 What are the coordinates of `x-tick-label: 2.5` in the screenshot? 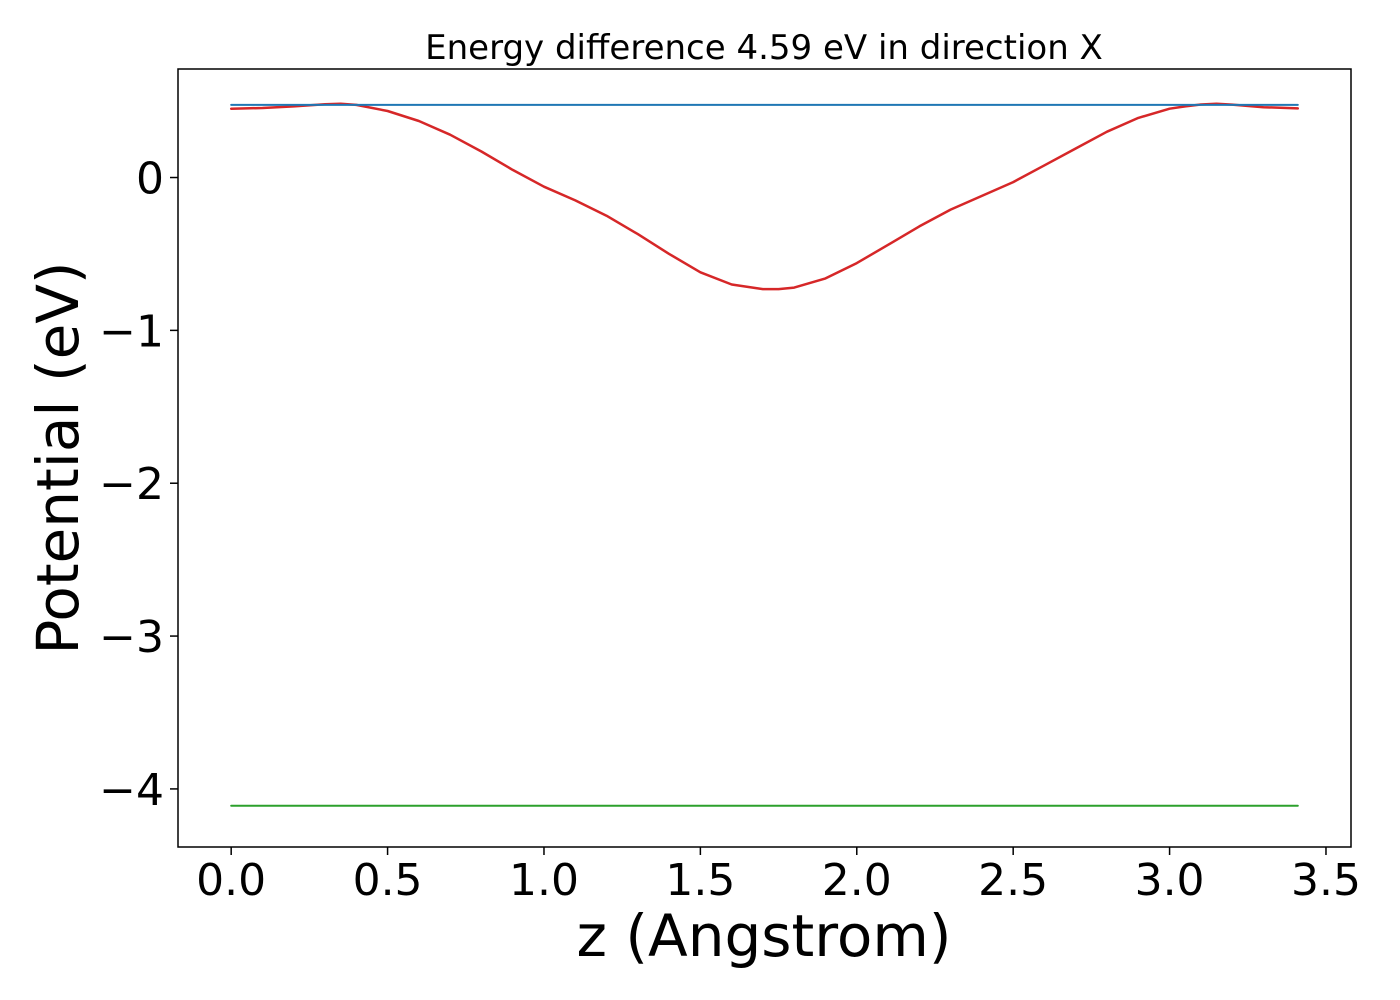 It's located at (1013, 880).